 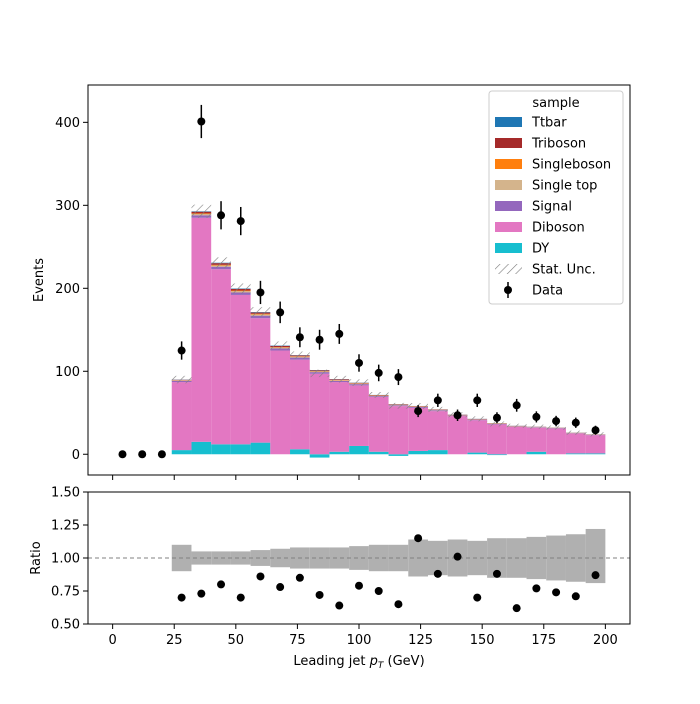 I want to click on legend-label: Signal, so click(x=552, y=207).